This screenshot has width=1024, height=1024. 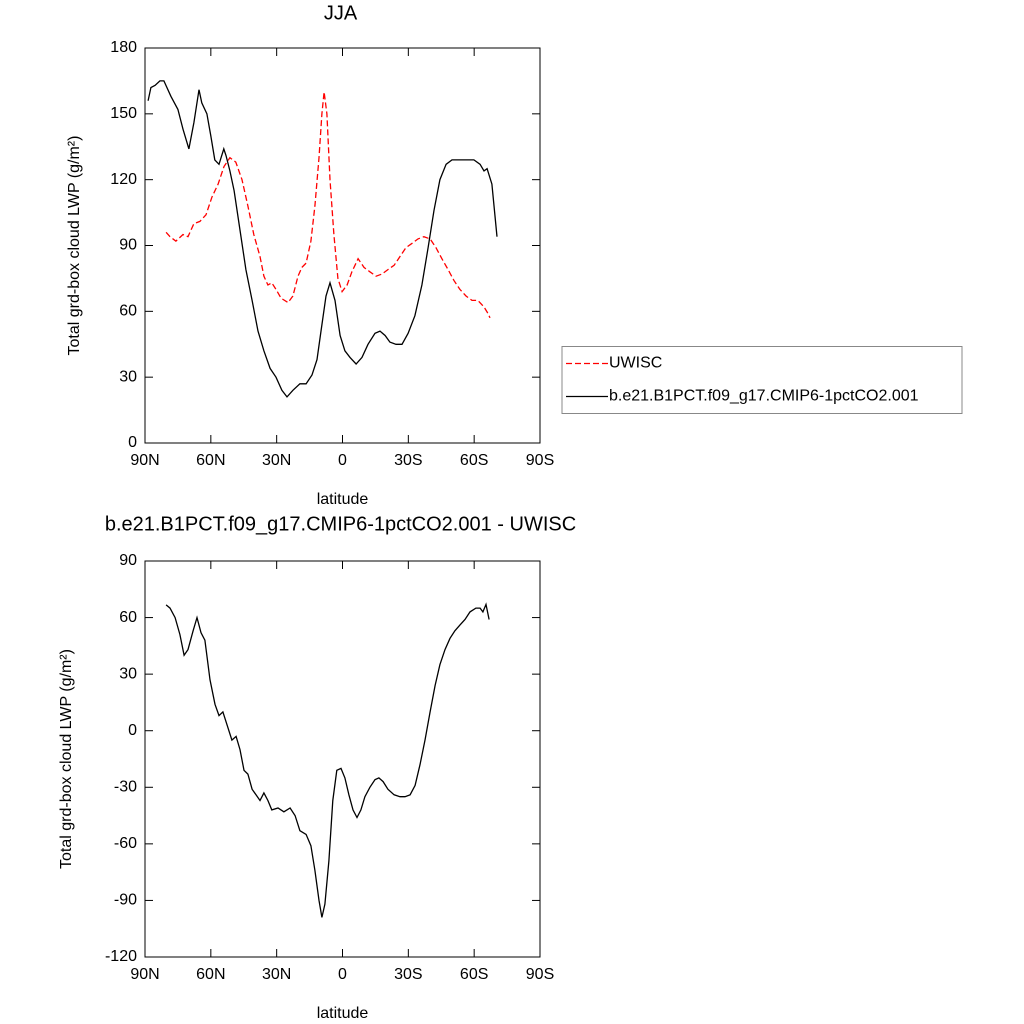 I want to click on y-tick-label: 120, so click(x=123, y=179).